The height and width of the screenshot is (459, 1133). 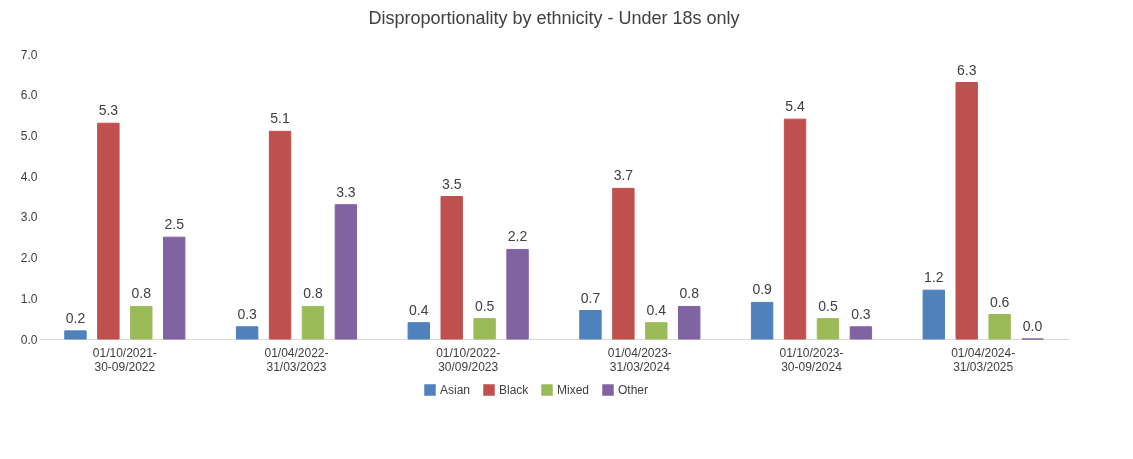 I want to click on y-tick-label: 2.0, so click(x=29, y=258).